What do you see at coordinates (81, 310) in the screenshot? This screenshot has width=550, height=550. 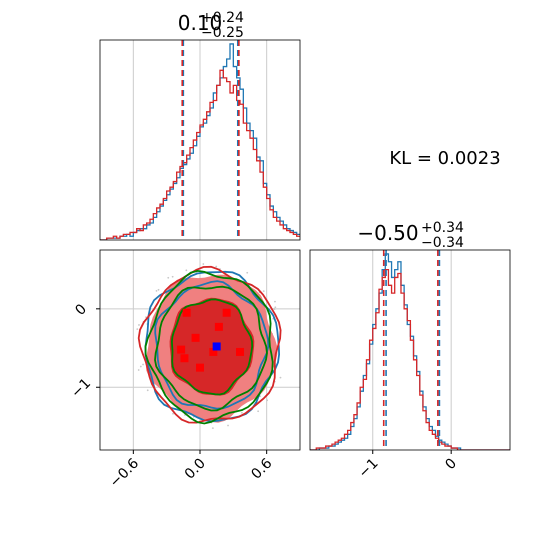 I see `ytick-label-joint-0: 0` at bounding box center [81, 310].